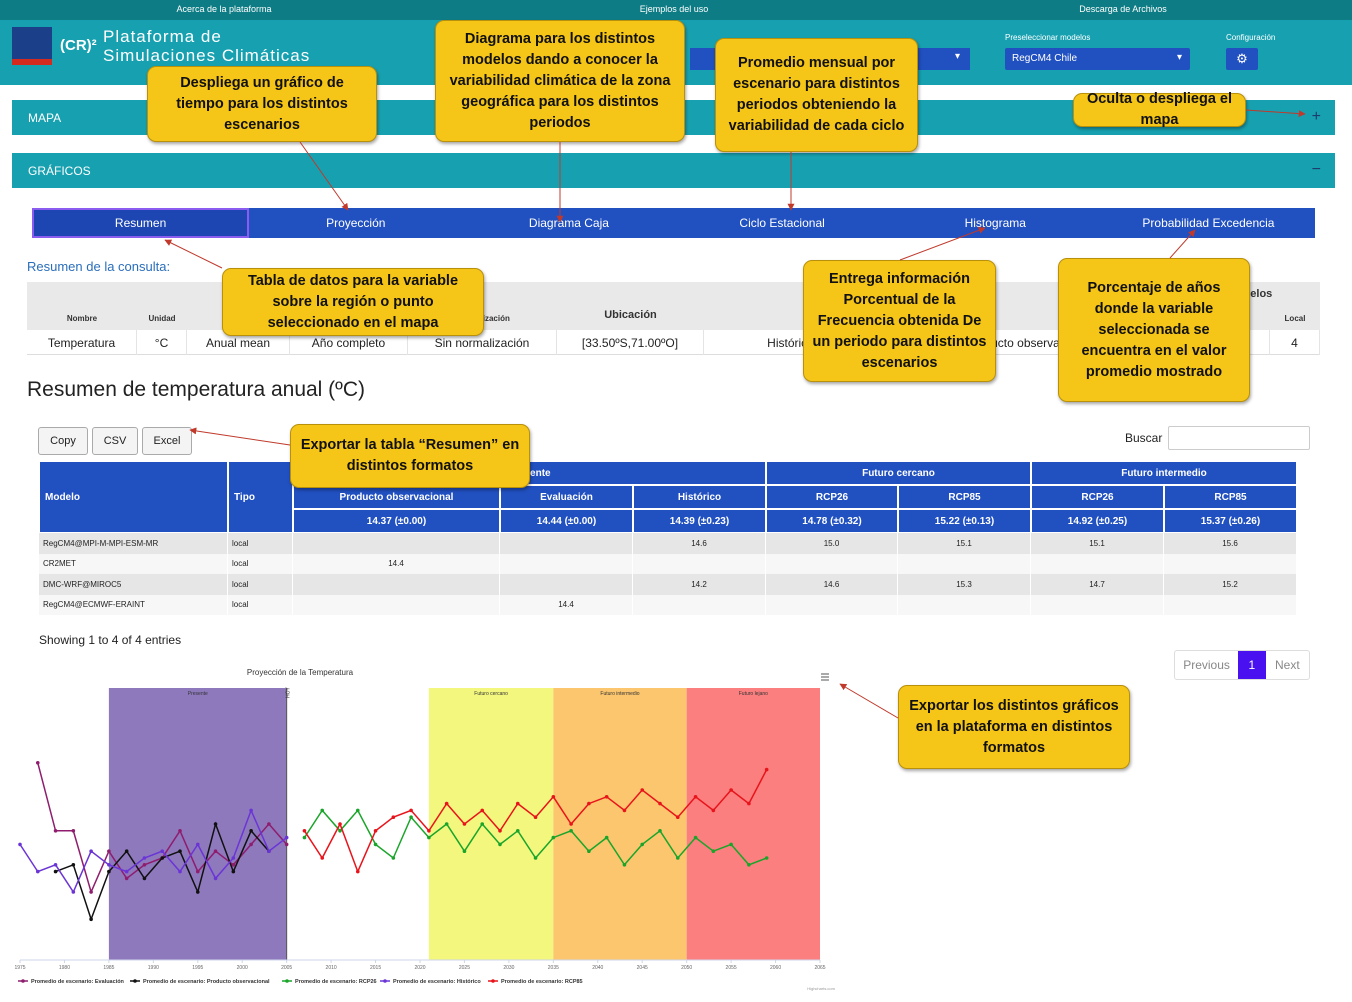  Describe the element at coordinates (1295, 318) in the screenshot. I see `column-header: Local` at that location.